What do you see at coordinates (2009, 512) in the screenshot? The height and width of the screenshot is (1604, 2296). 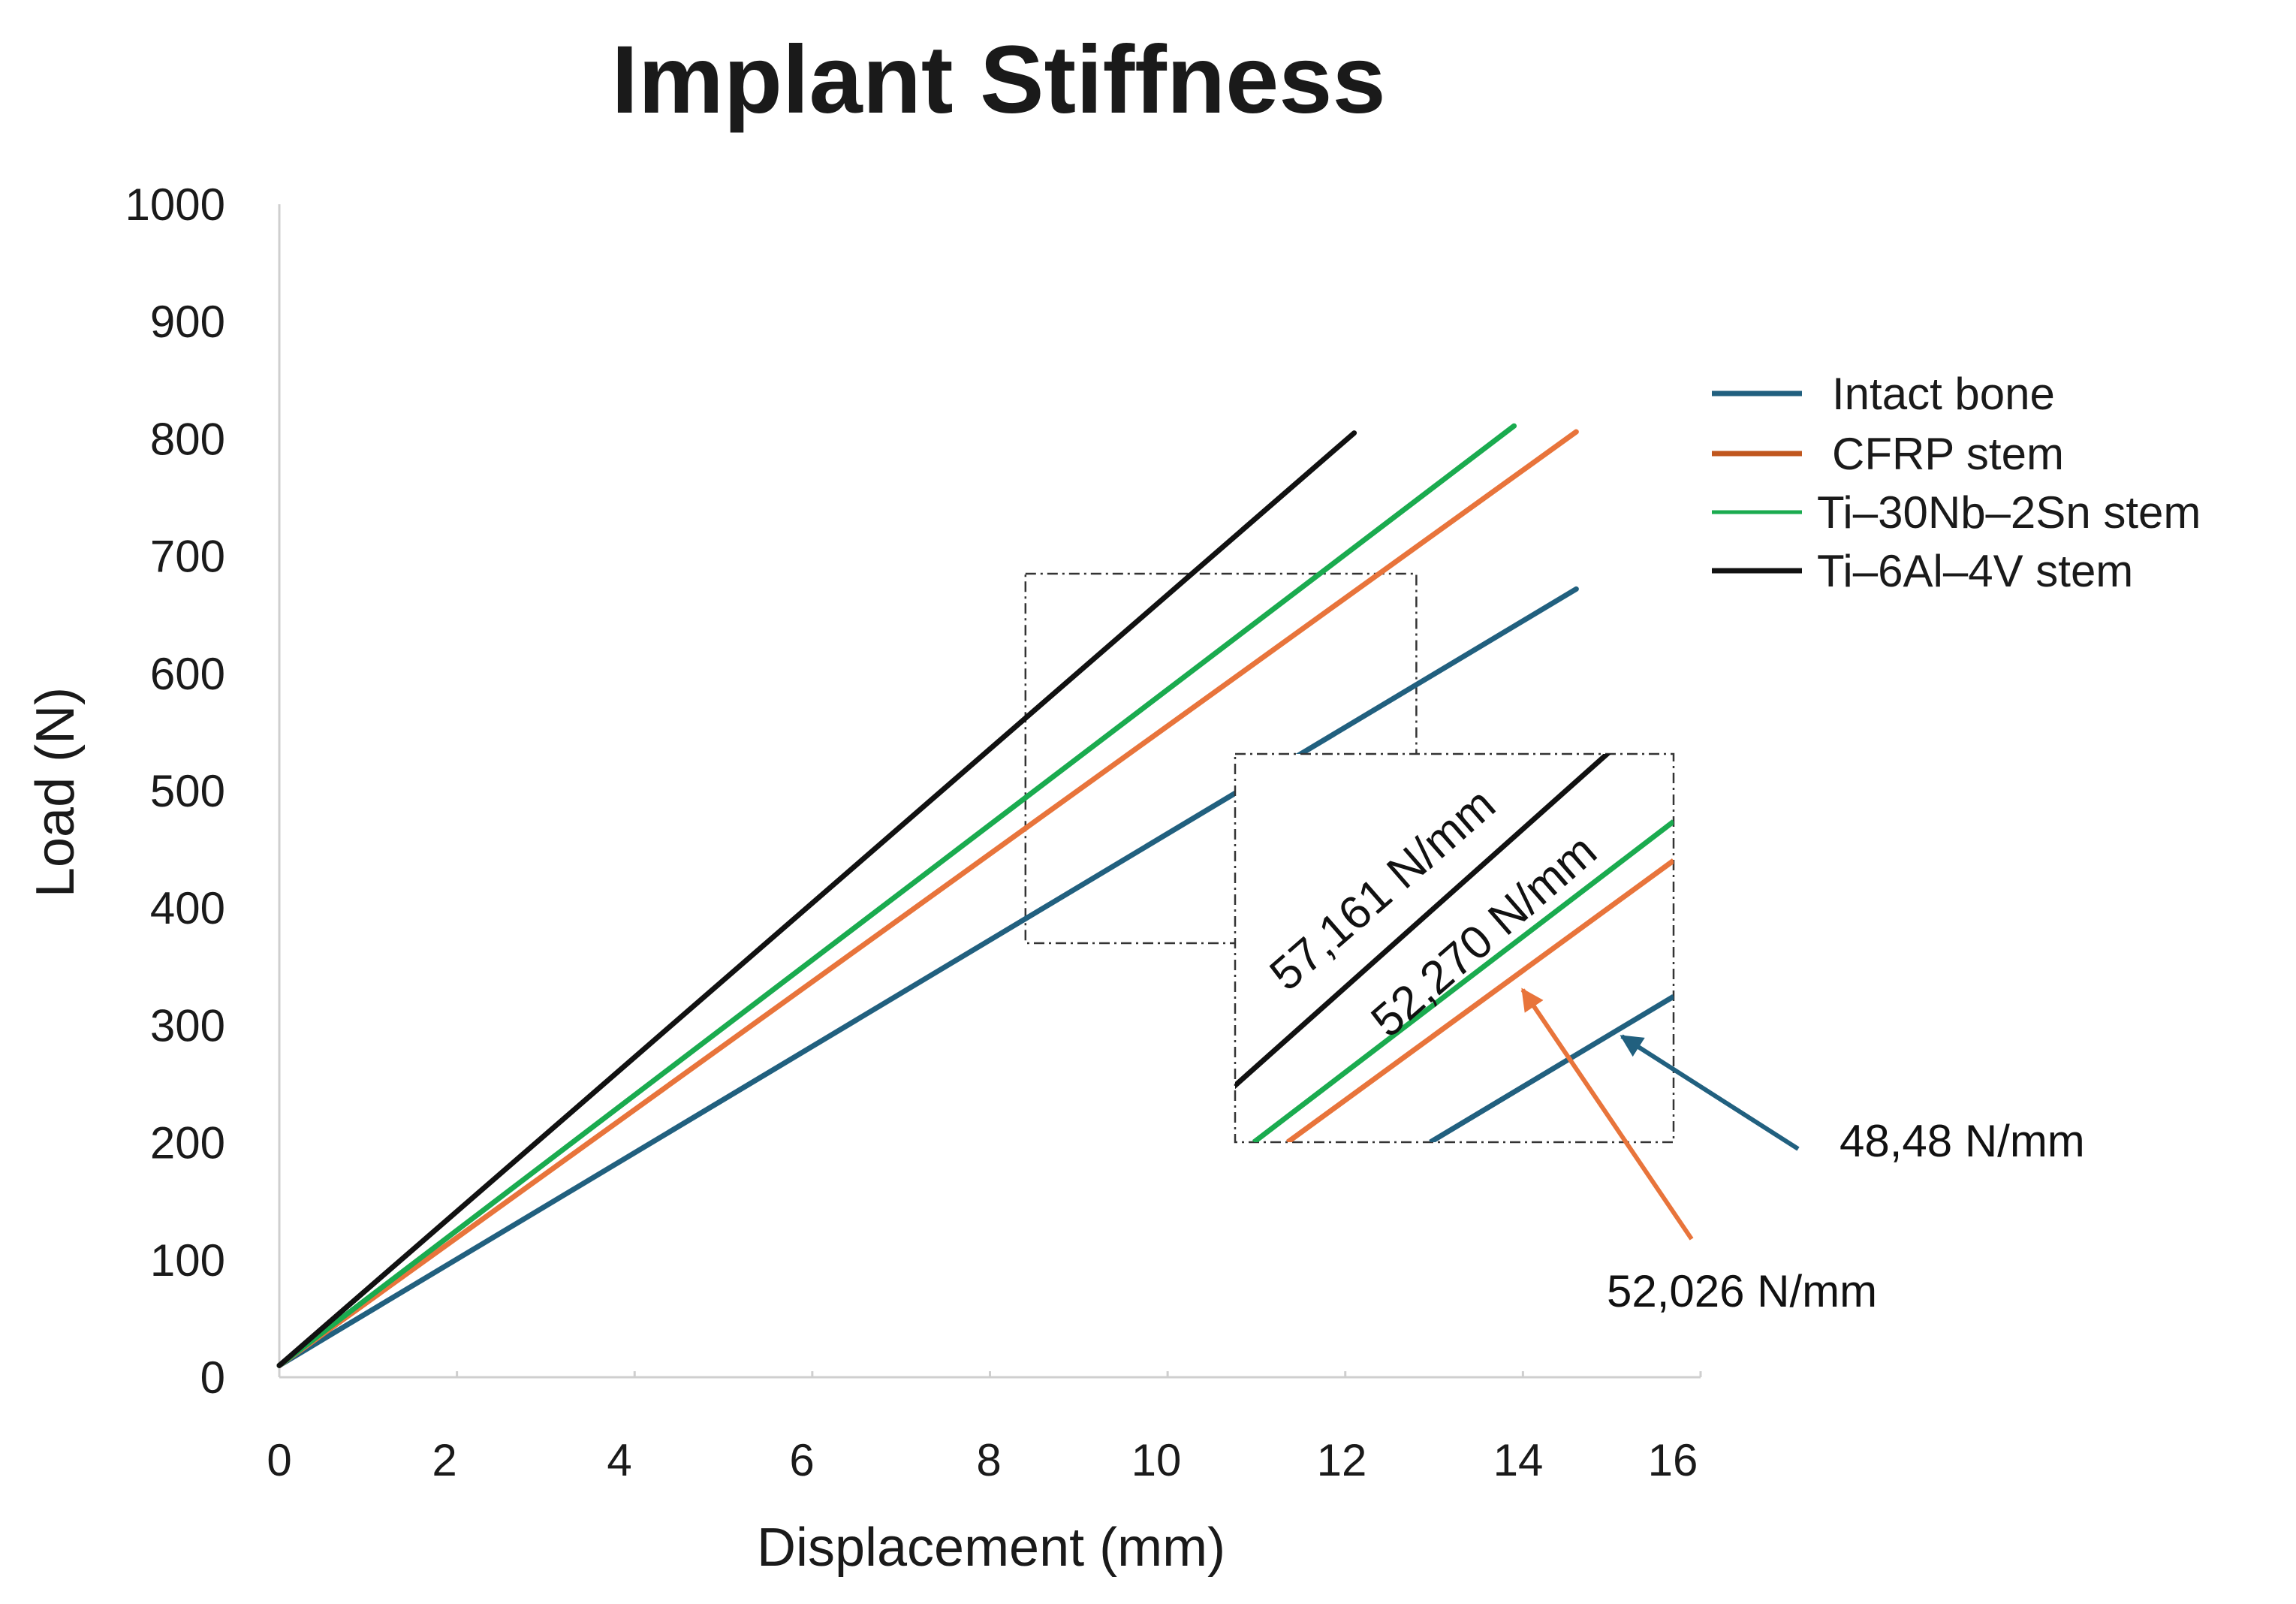 I see `legend-label-2: Ti–30Nb–2Sn stem` at bounding box center [2009, 512].